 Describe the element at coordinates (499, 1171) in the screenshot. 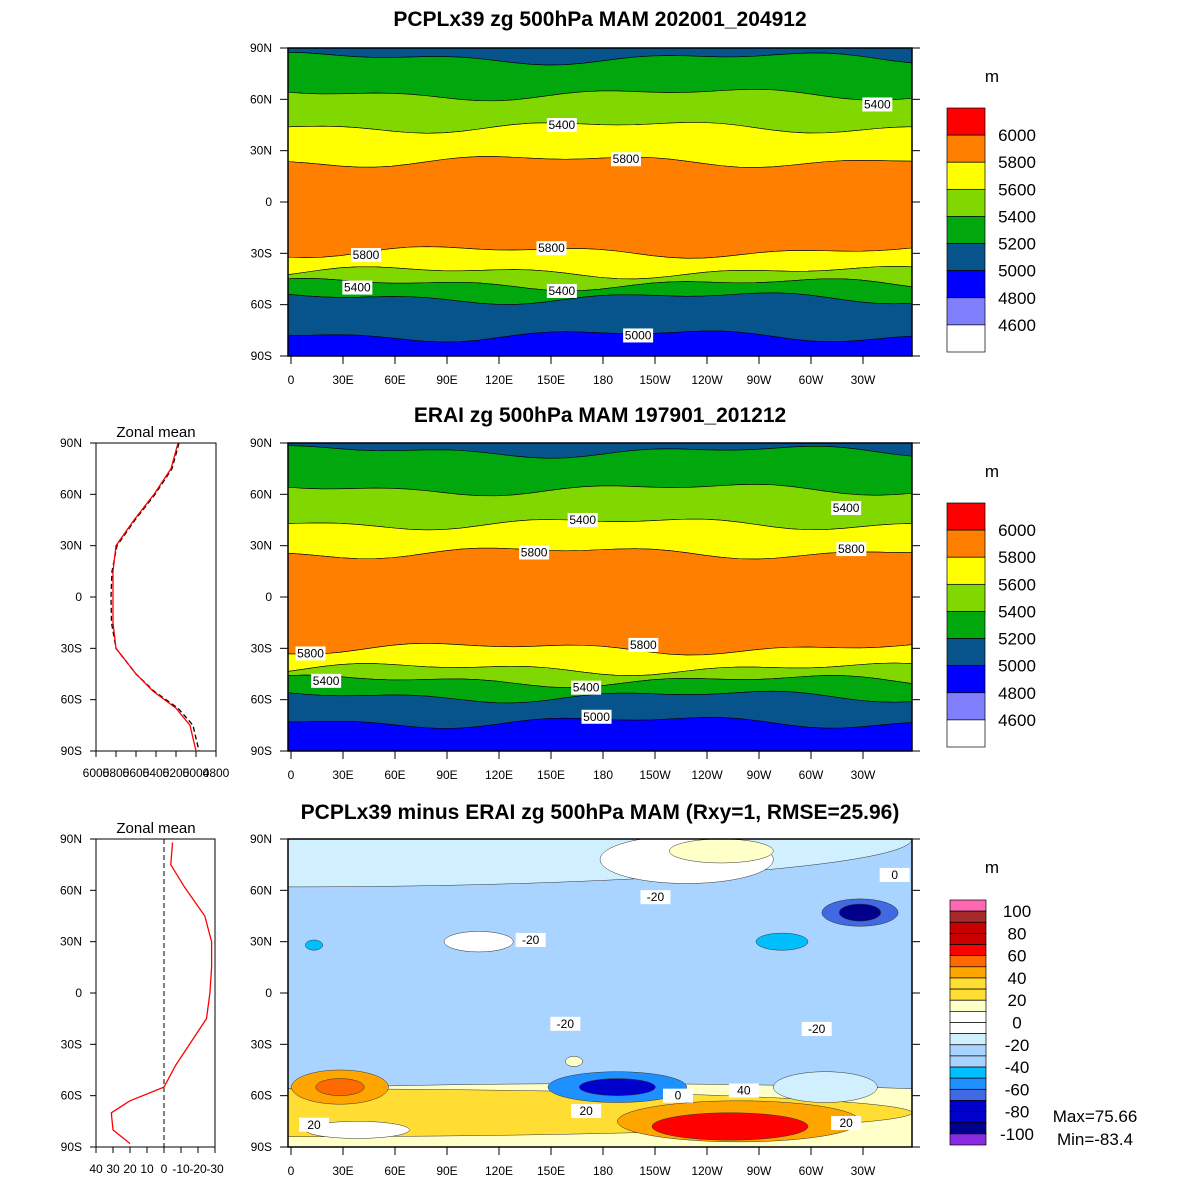

I see `lon-tick-label: 120E` at that location.